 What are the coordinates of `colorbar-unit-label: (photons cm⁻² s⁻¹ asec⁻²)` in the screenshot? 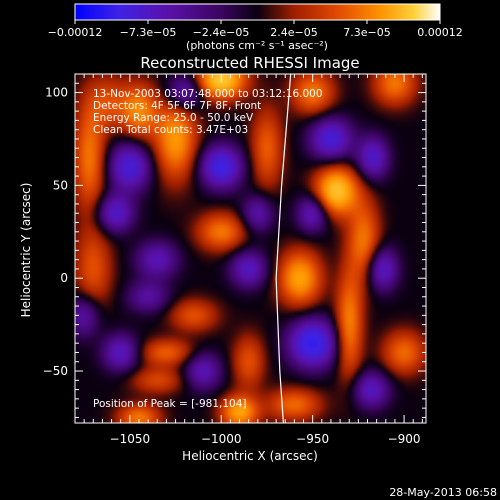 It's located at (257, 45).